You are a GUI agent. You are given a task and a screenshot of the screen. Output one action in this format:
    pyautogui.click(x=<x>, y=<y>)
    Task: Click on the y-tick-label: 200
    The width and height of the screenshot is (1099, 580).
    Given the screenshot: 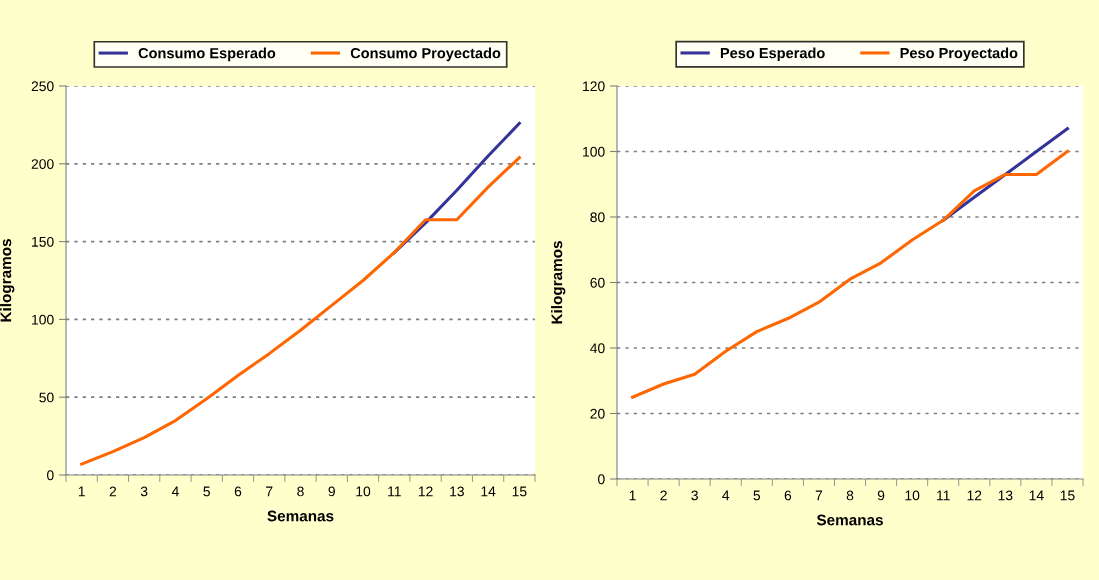 What is the action you would take?
    pyautogui.click(x=42, y=164)
    